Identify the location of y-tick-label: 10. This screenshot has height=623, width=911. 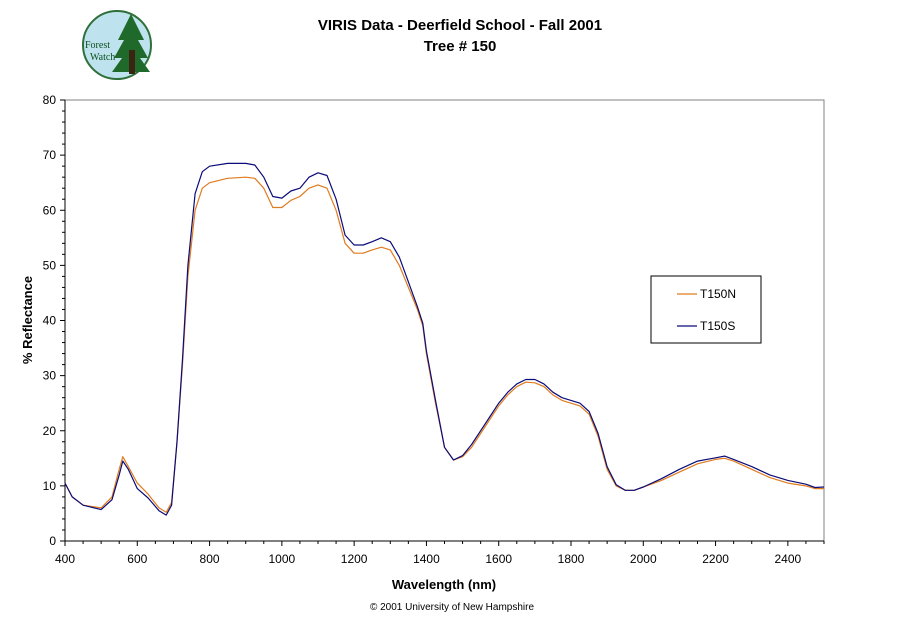
(50, 486).